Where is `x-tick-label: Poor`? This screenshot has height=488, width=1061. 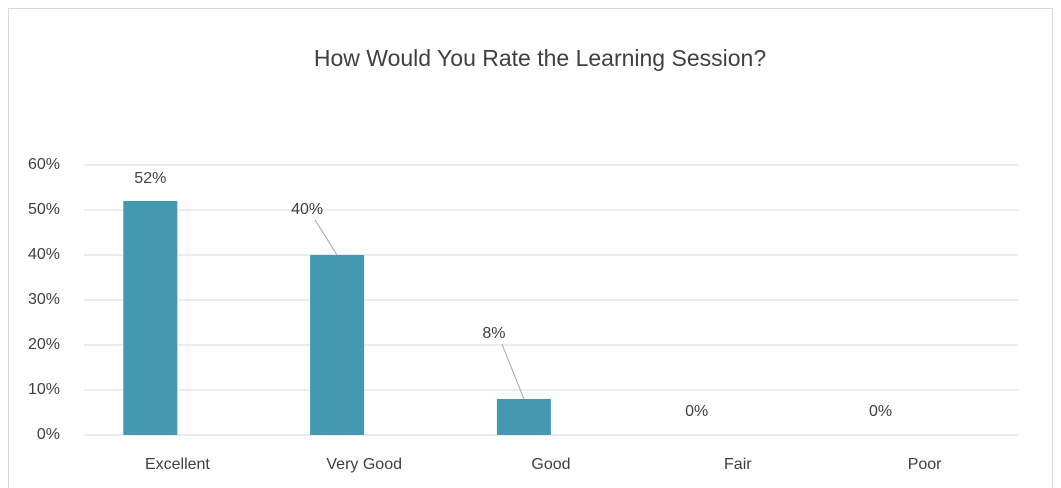
x-tick-label: Poor is located at coordinates (925, 464).